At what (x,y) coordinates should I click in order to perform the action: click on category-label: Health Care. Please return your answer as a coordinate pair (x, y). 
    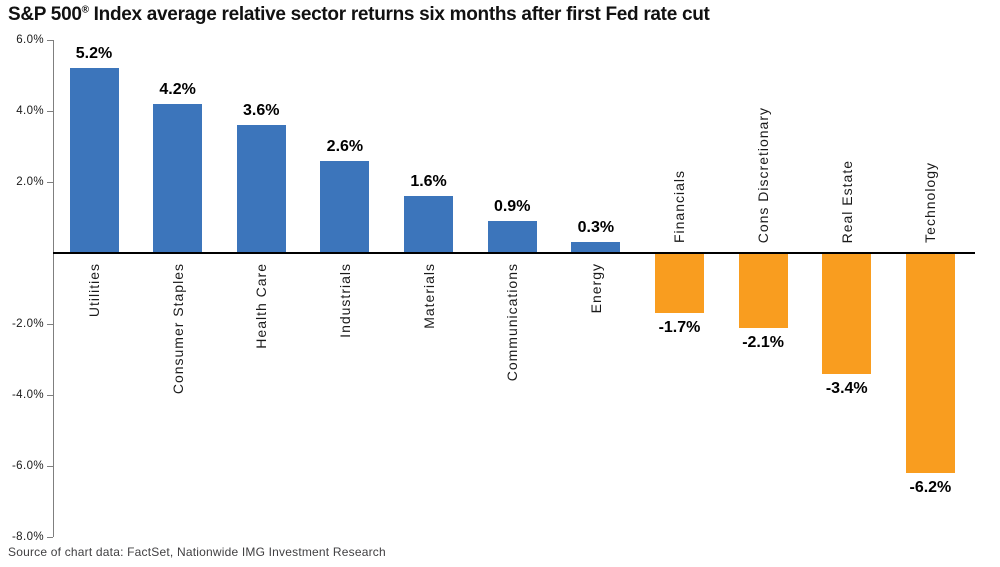
    Looking at the image, I should click on (261, 306).